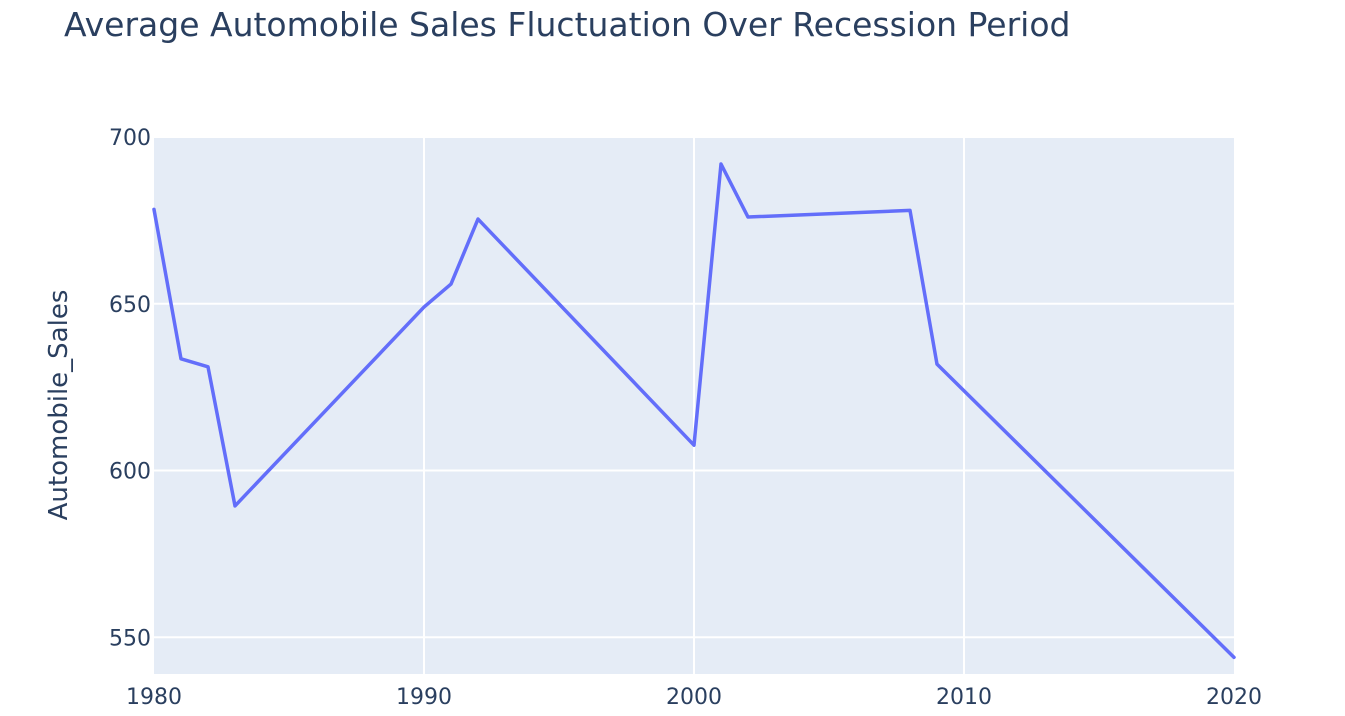 Image resolution: width=1345 pixels, height=716 pixels. Describe the element at coordinates (964, 697) in the screenshot. I see `x-tick-label: 2010` at that location.